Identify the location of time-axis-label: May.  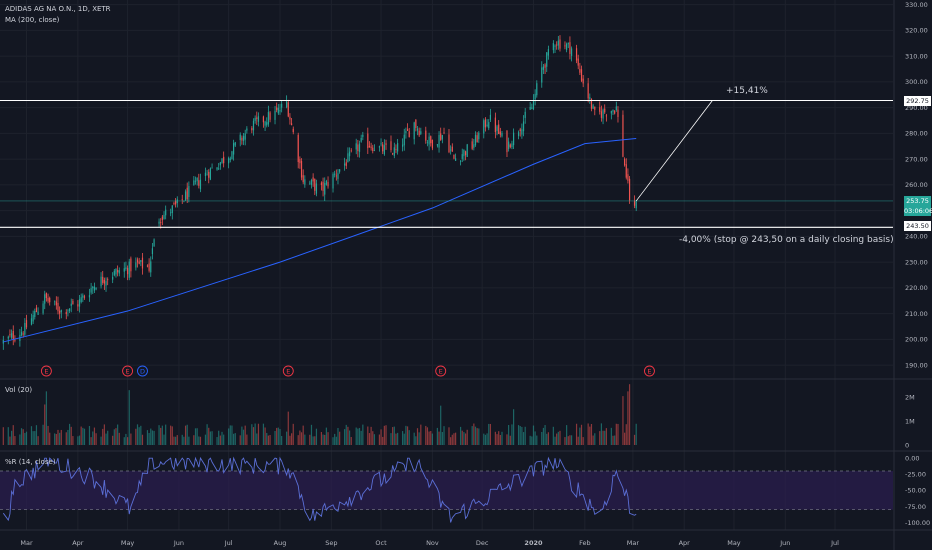
(128, 543).